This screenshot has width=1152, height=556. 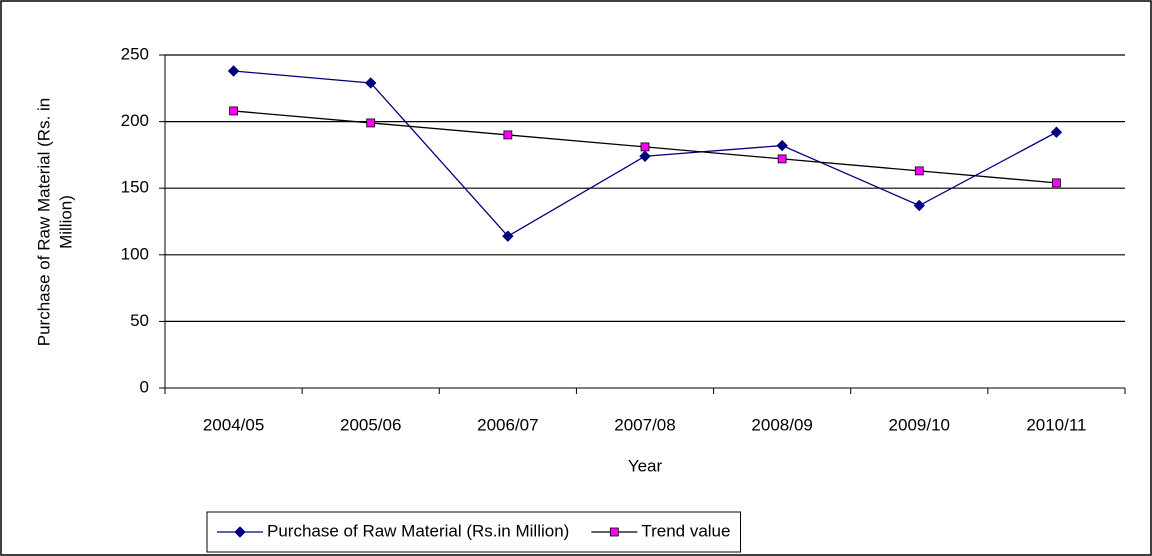 I want to click on y-tick-label: 100, so click(x=135, y=253).